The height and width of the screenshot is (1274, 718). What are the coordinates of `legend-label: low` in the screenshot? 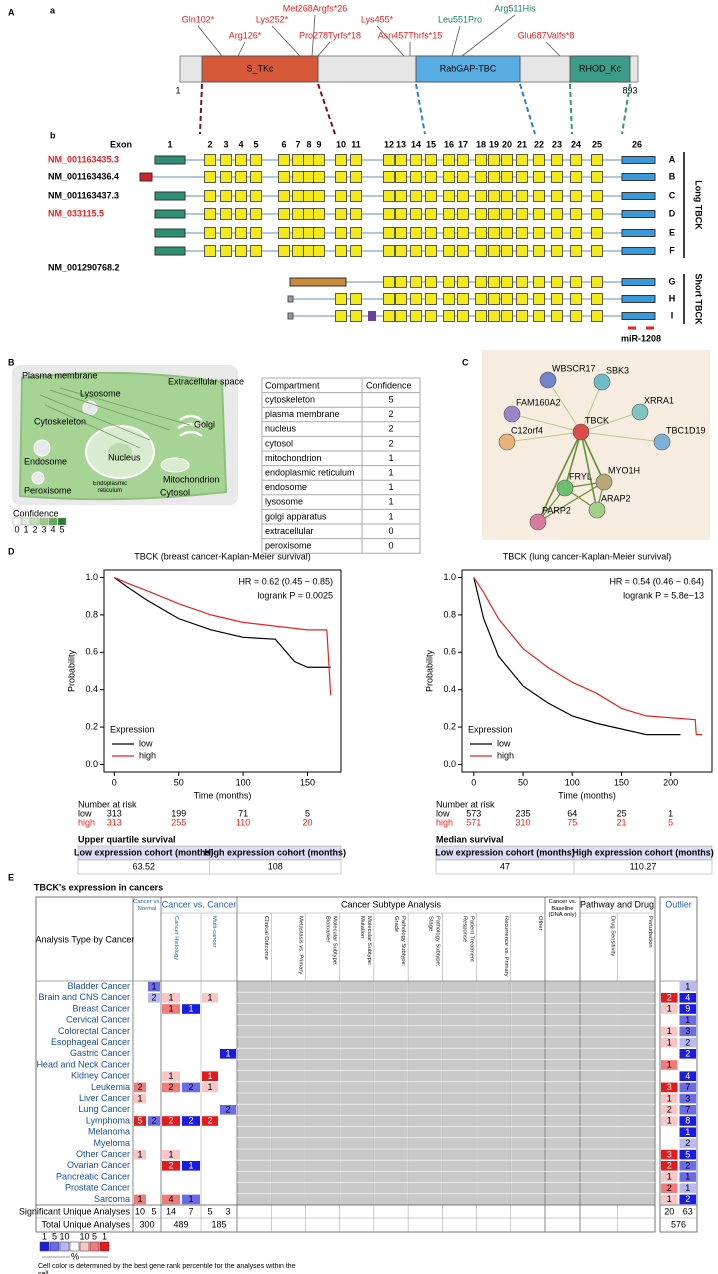 It's located at (504, 743).